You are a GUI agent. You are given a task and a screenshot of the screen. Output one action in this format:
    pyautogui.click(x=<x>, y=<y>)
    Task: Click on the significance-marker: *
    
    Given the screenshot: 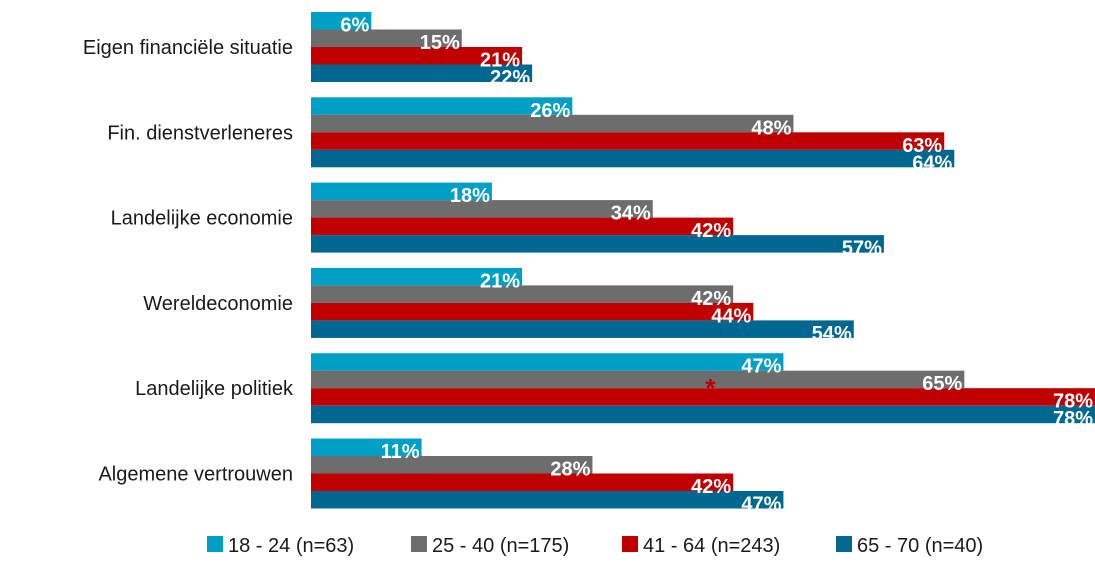 What is the action you would take?
    pyautogui.click(x=710, y=388)
    